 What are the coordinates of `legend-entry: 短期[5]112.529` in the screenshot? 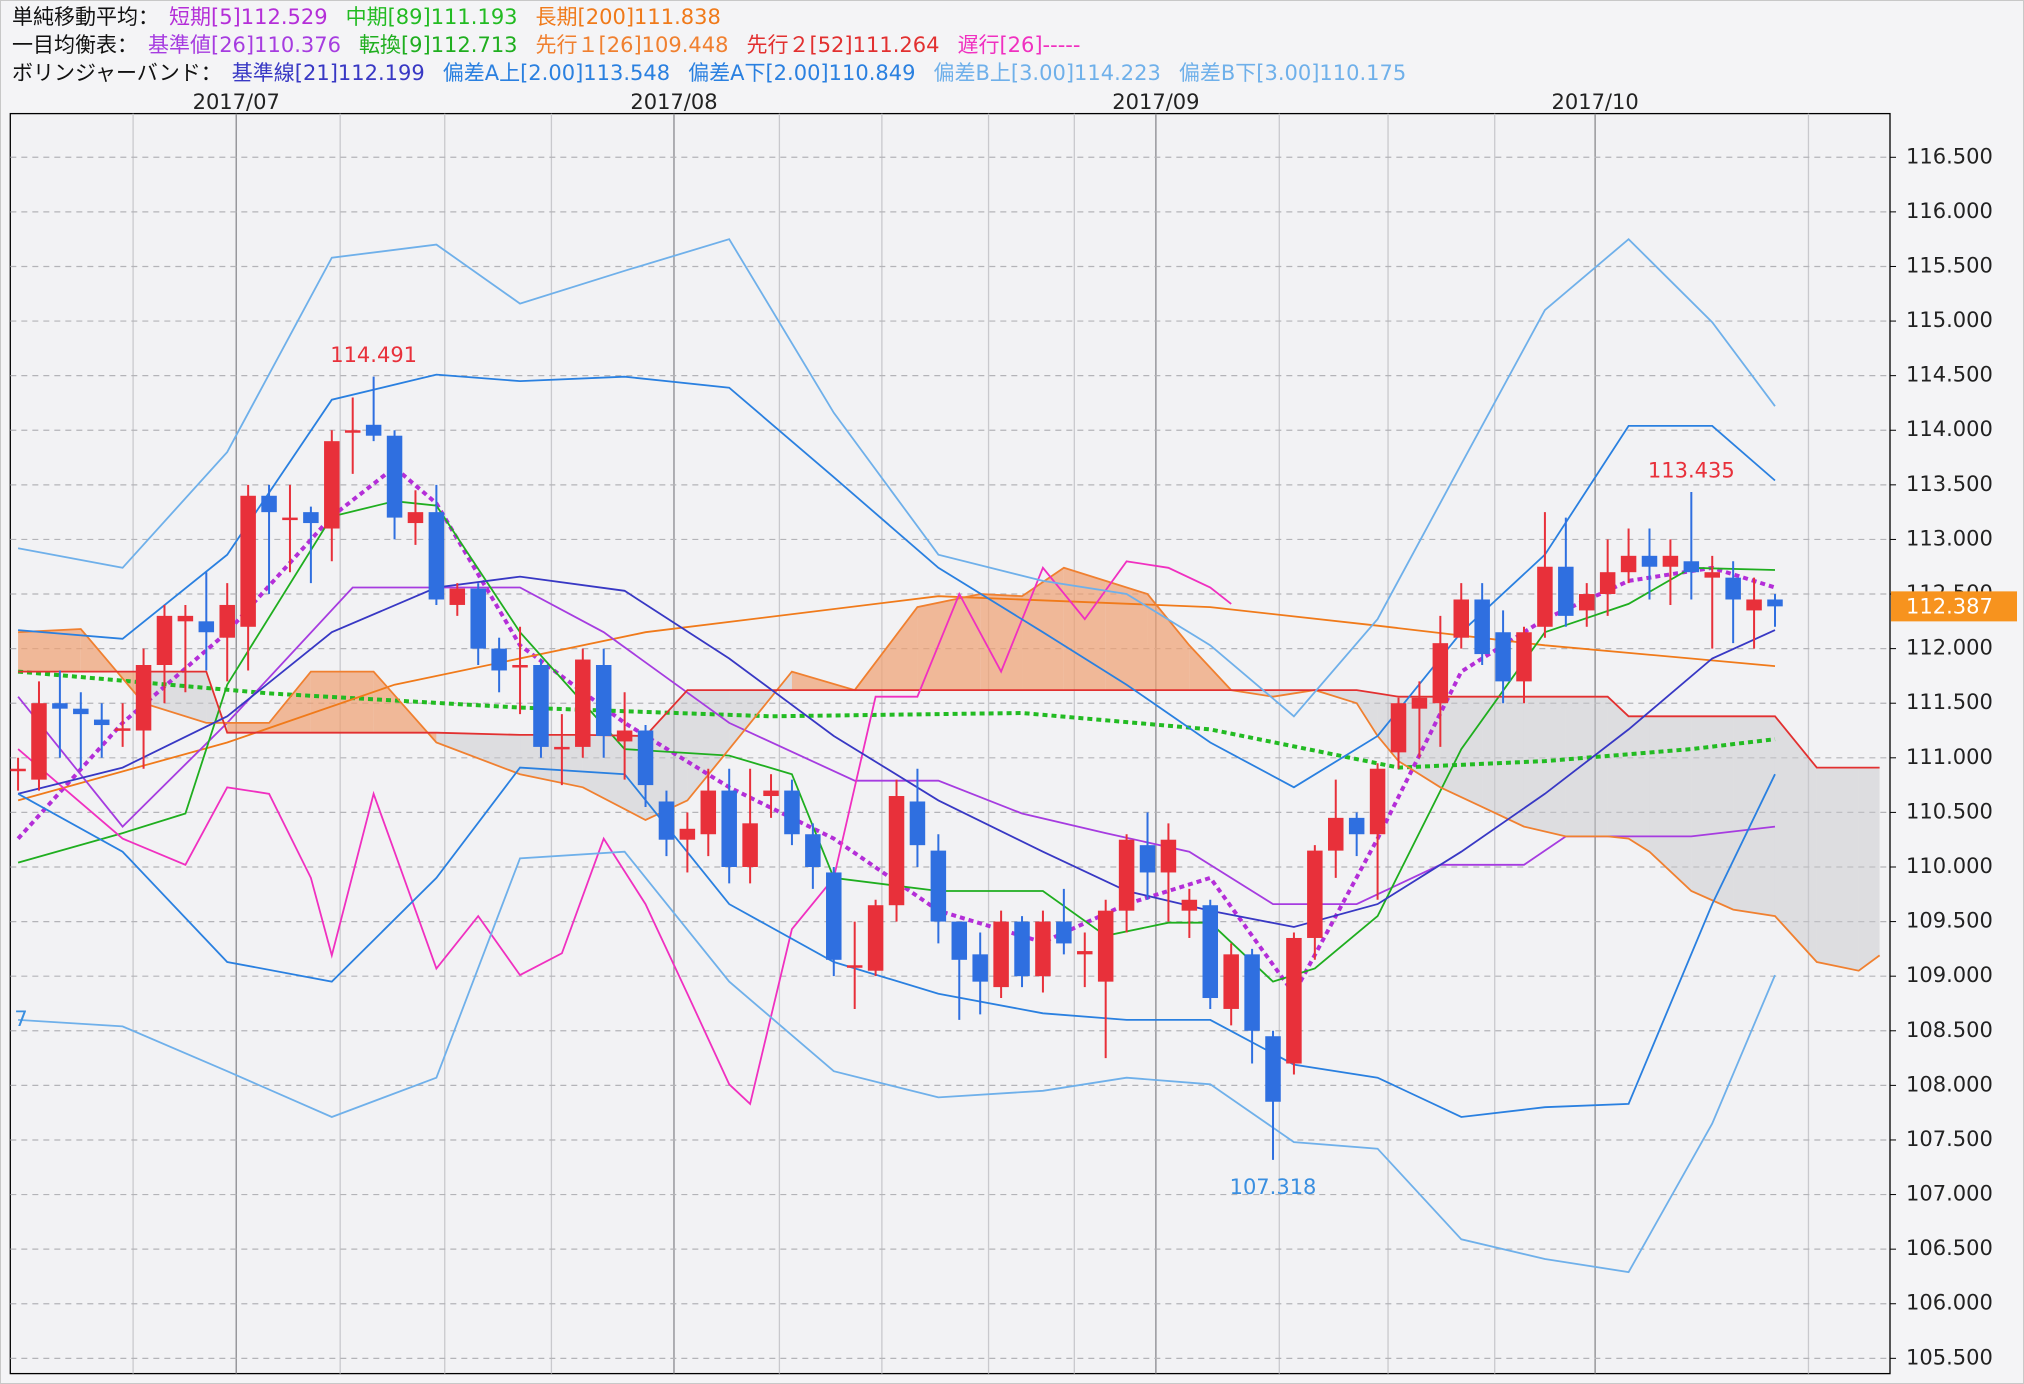 It's located at (248, 17).